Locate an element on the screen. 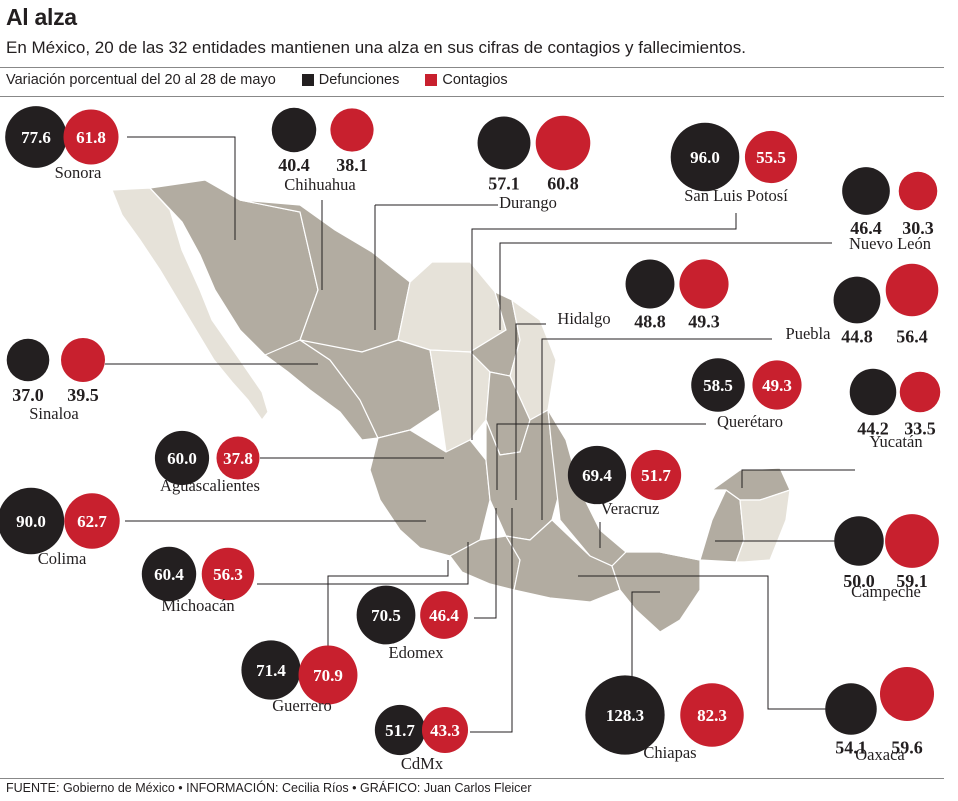  guerrero-cases-value: 70.9 is located at coordinates (328, 675).